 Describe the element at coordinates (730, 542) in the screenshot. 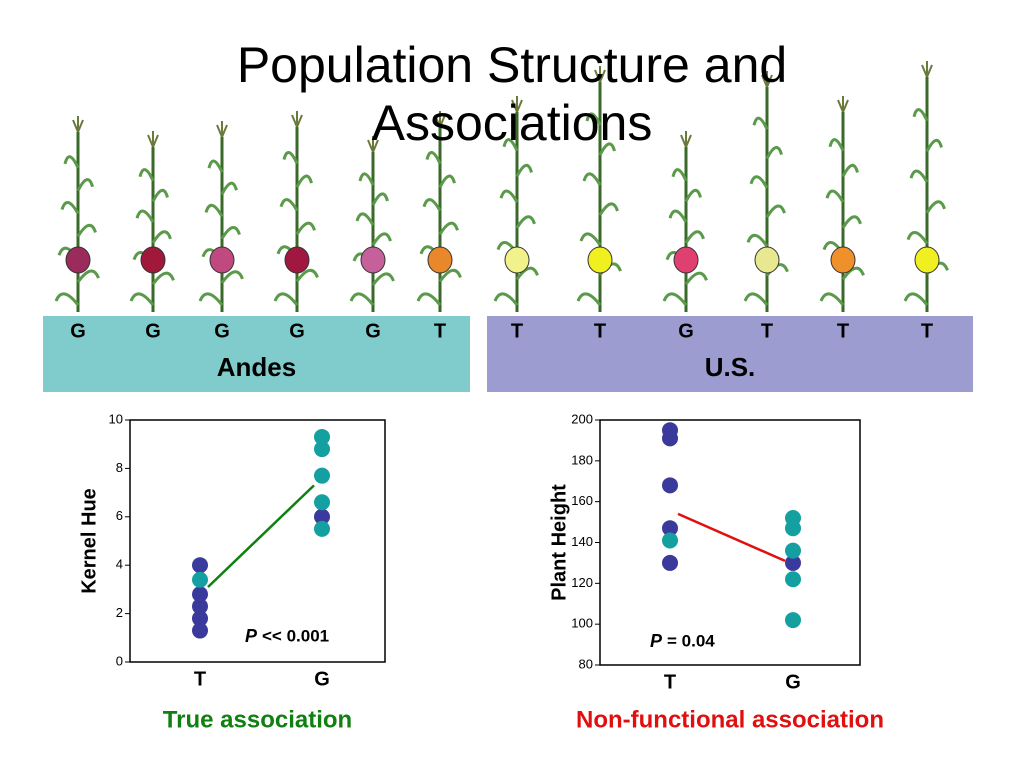

I see `plot-frame` at that location.